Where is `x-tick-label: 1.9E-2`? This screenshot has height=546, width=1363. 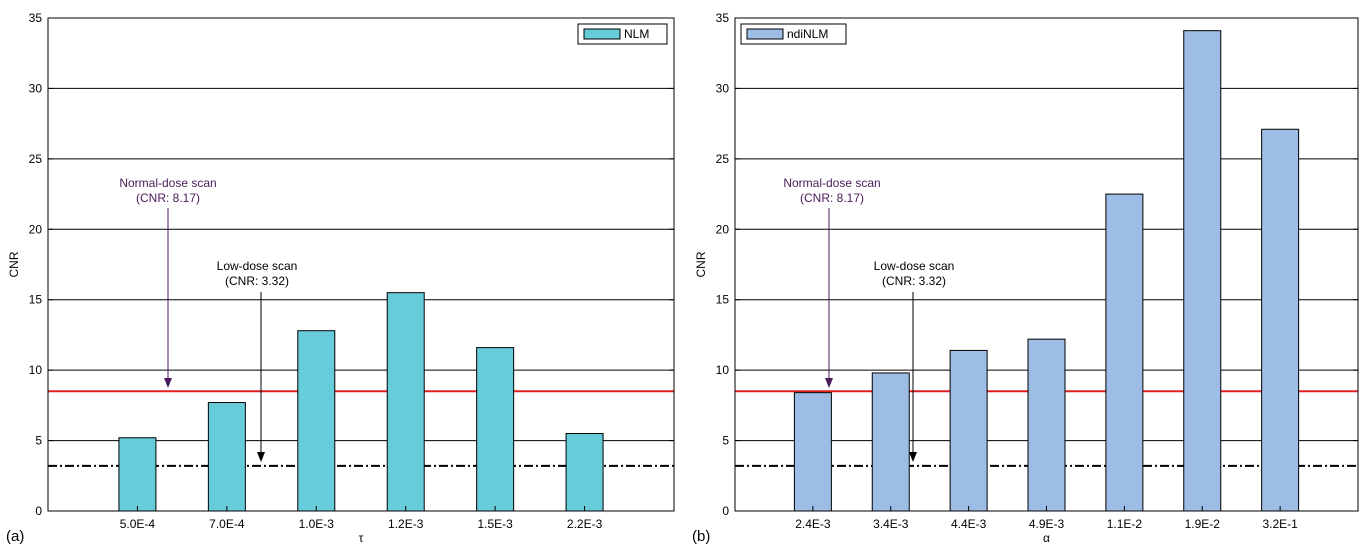
x-tick-label: 1.9E-2 is located at coordinates (1203, 524).